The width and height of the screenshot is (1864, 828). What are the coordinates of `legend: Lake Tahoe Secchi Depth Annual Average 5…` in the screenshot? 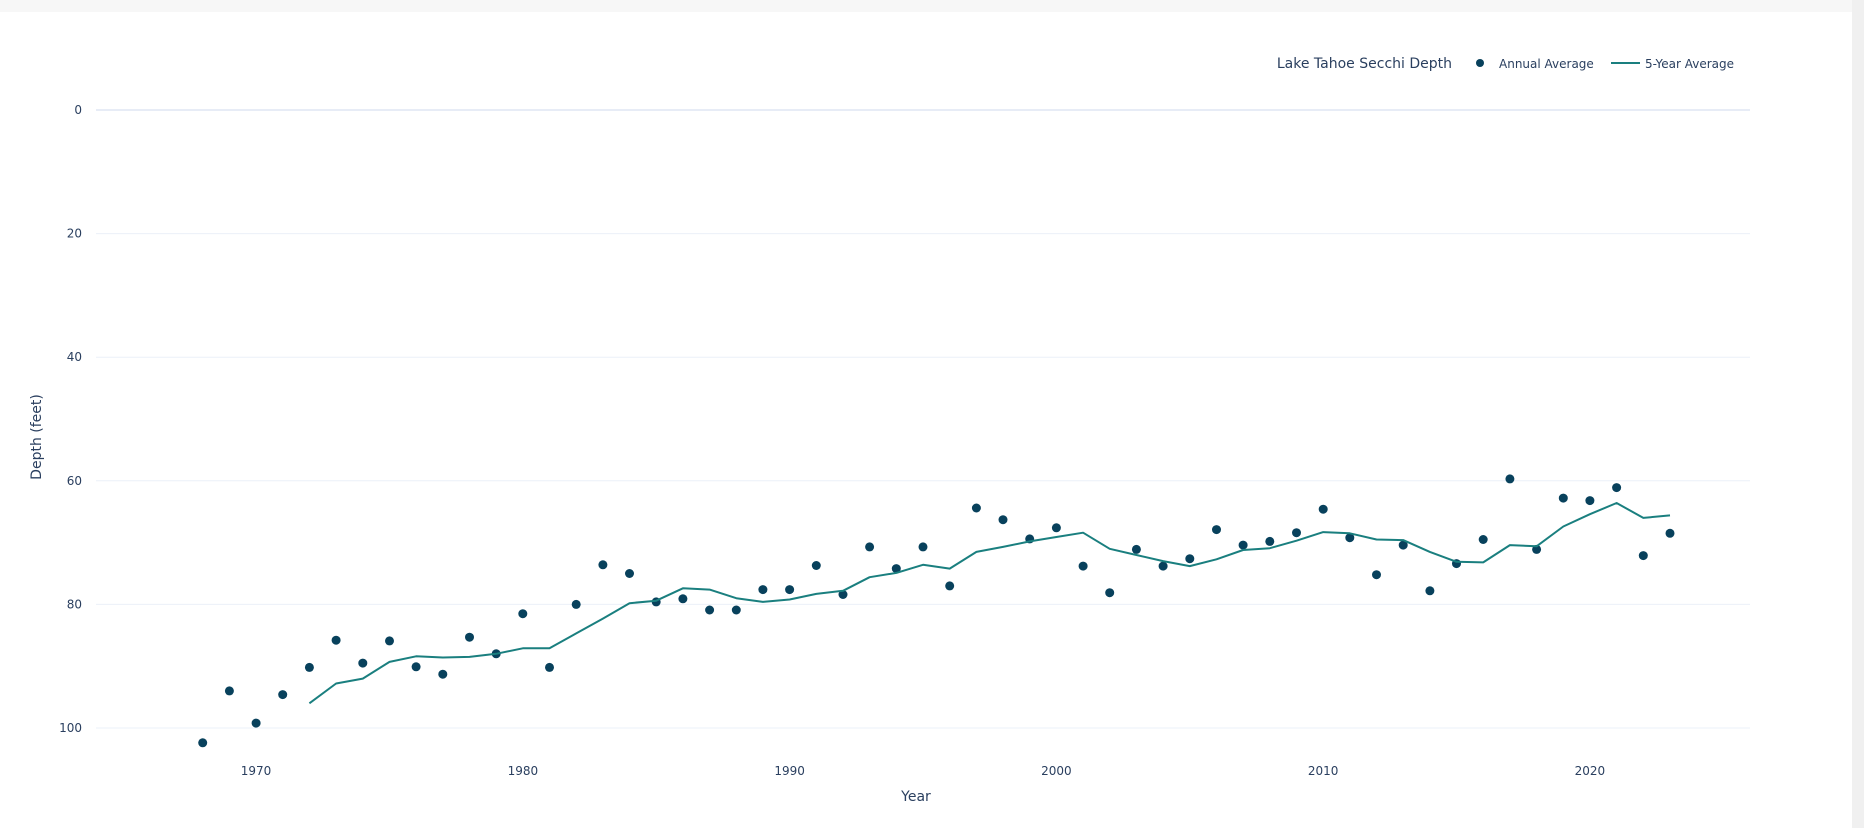 It's located at (1505, 64).